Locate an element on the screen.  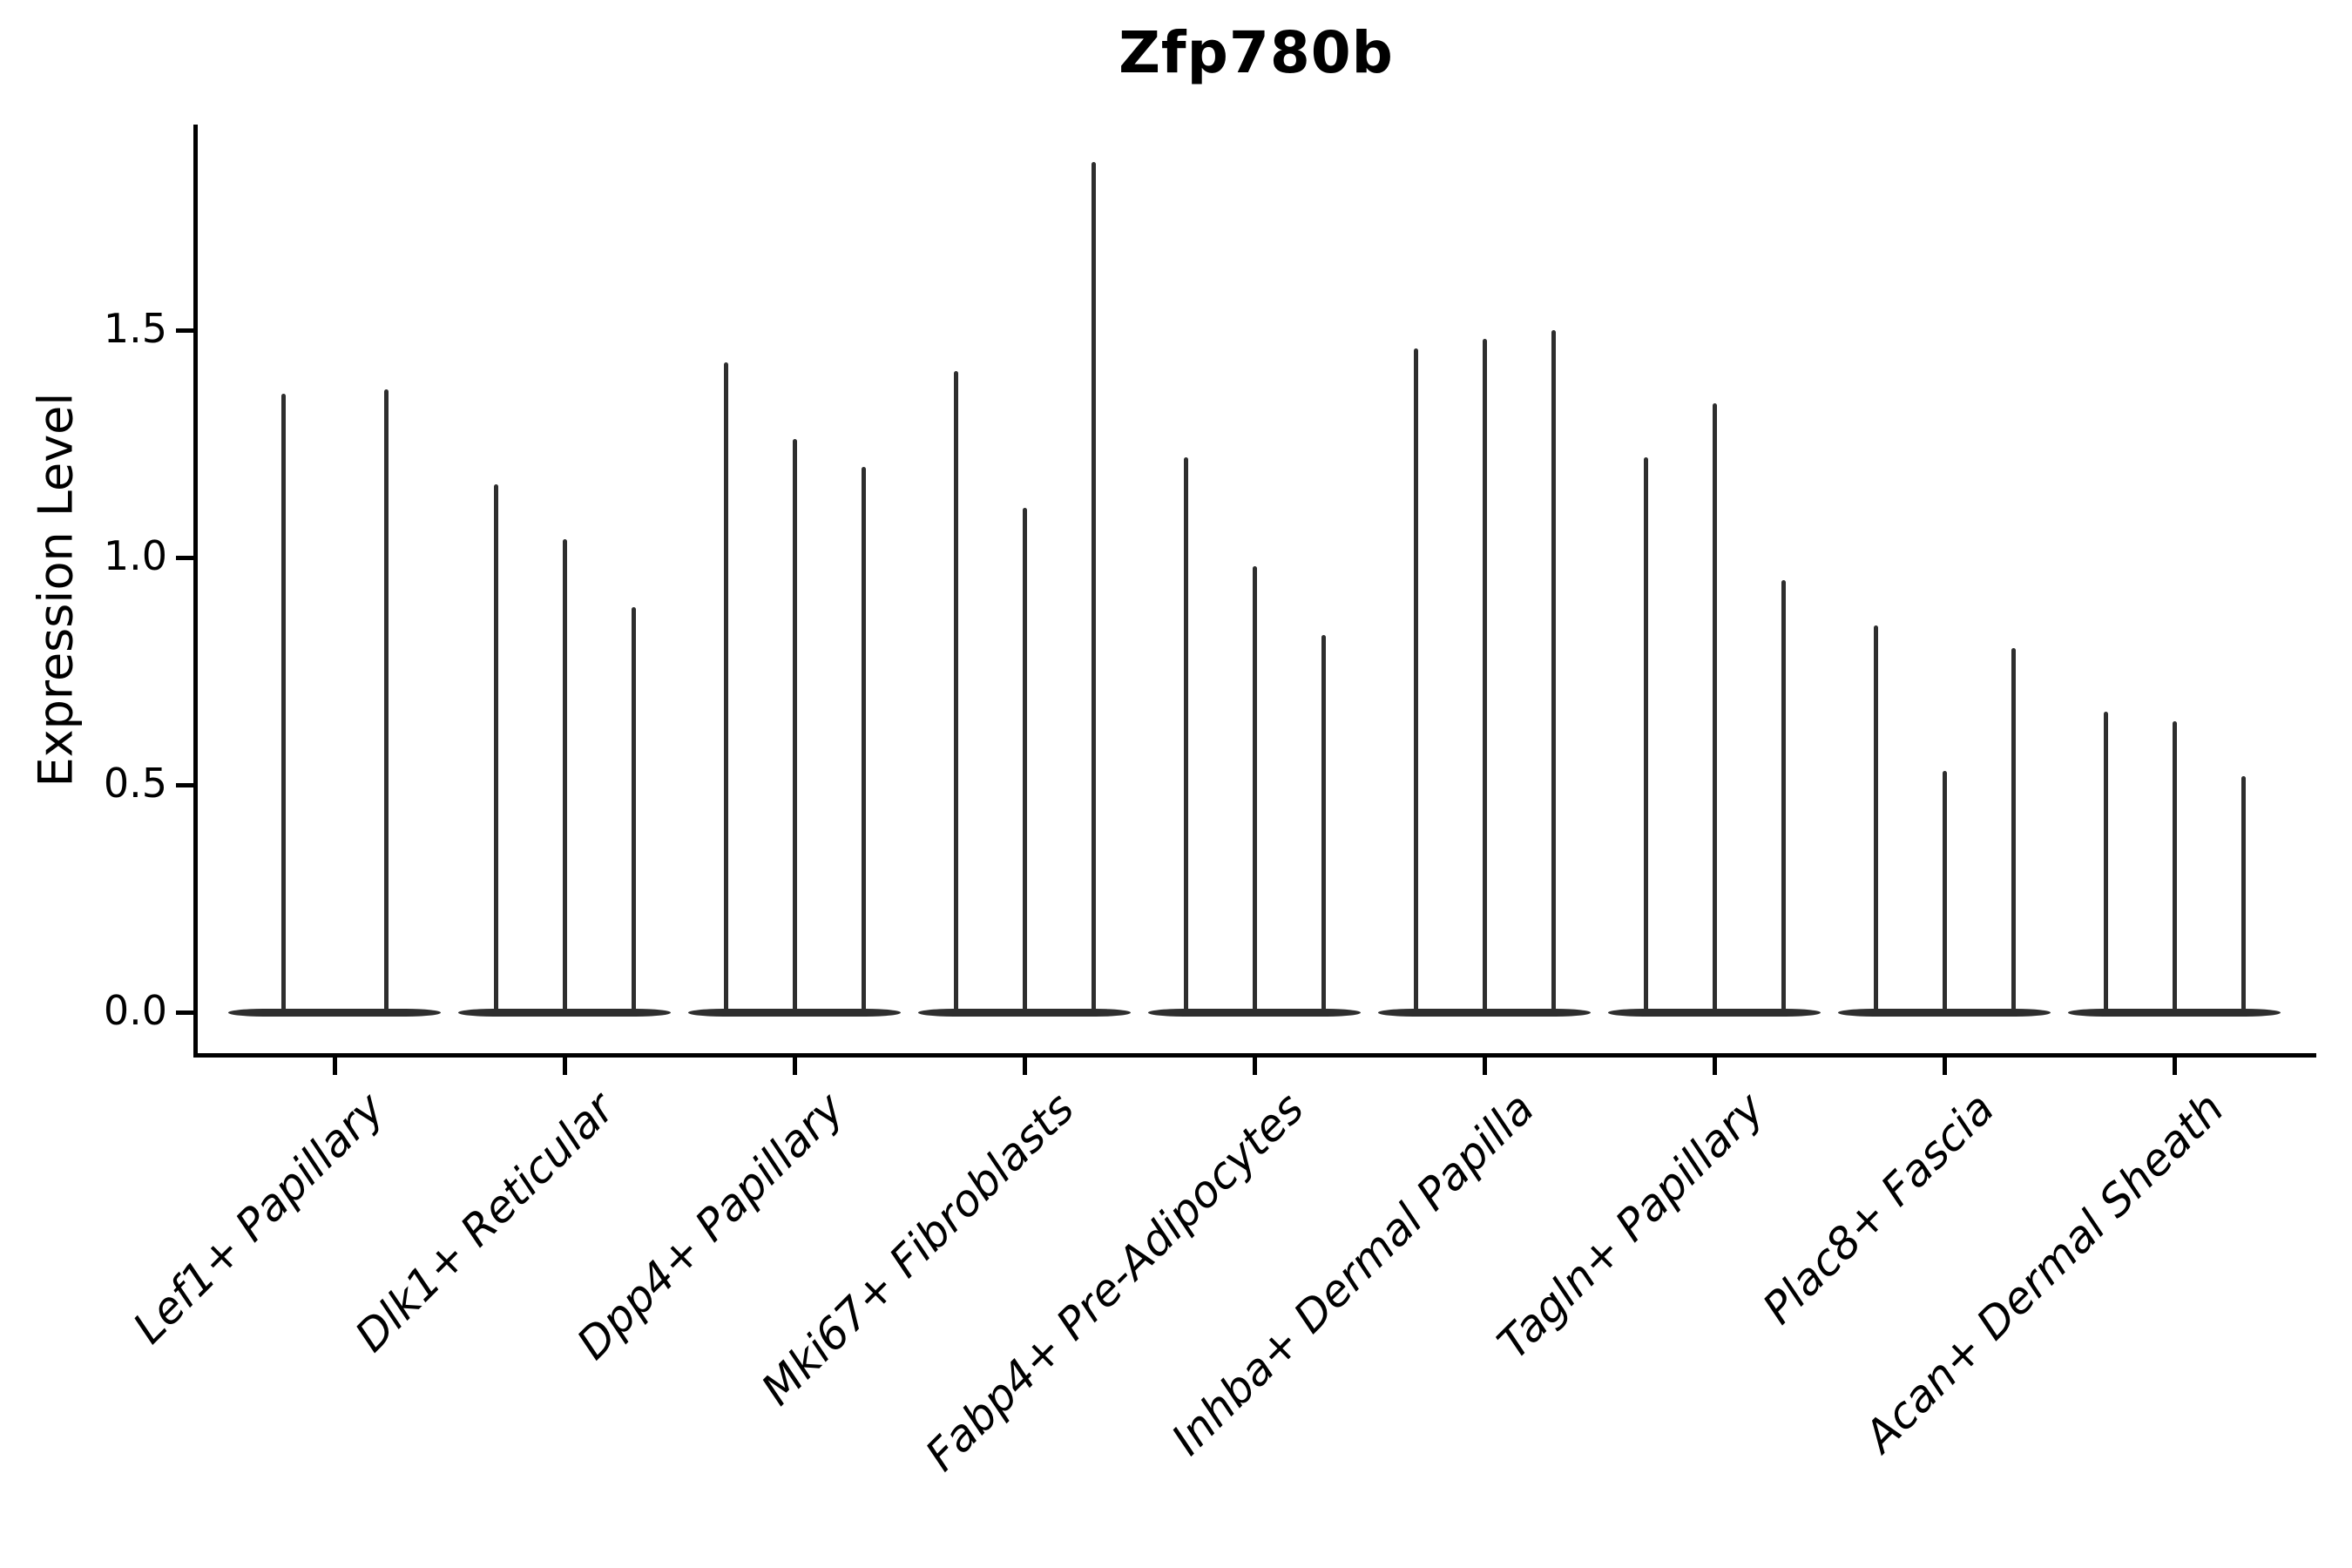
x-axis-tick-label: Dlk1+ Reticular is located at coordinates (485, 1222).